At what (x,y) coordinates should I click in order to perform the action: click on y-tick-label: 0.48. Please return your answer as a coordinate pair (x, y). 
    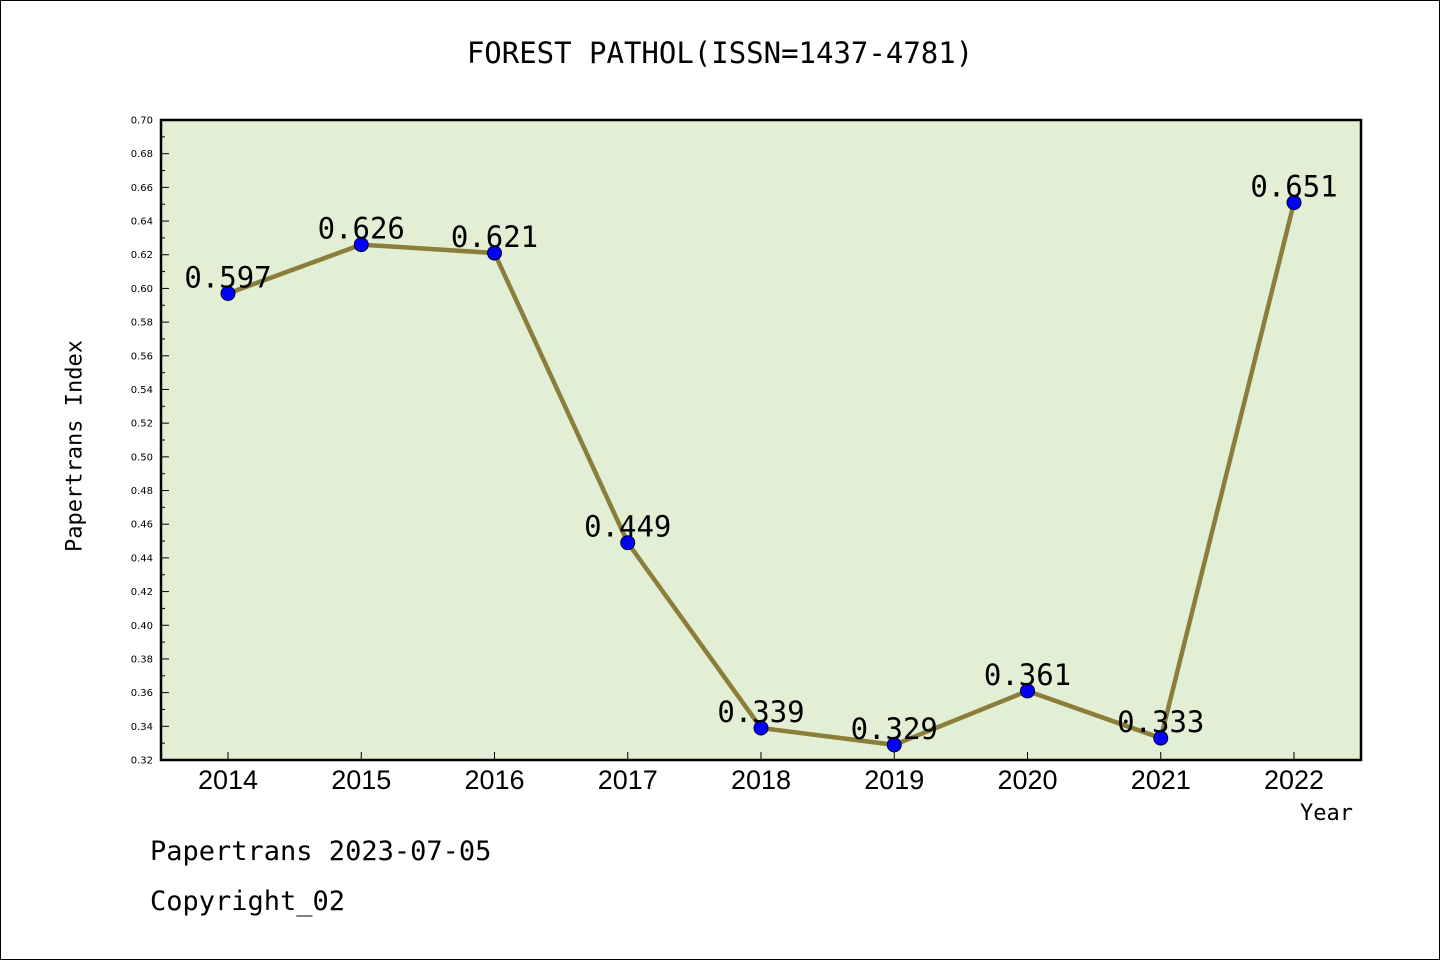
    Looking at the image, I should click on (142, 491).